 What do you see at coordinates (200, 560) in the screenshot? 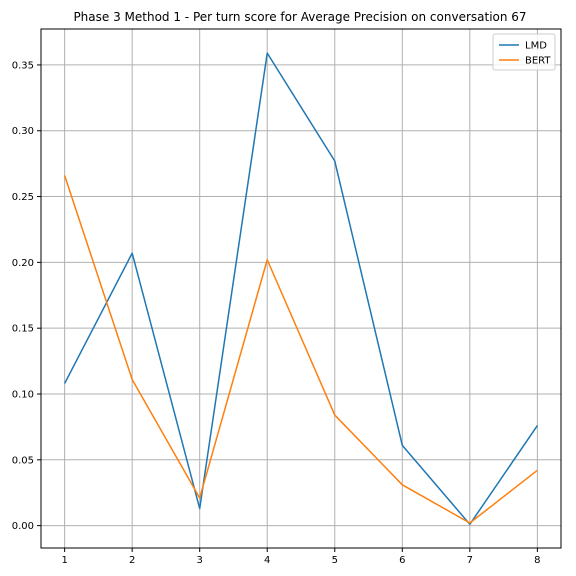
I see `x-tick-label: 3` at bounding box center [200, 560].